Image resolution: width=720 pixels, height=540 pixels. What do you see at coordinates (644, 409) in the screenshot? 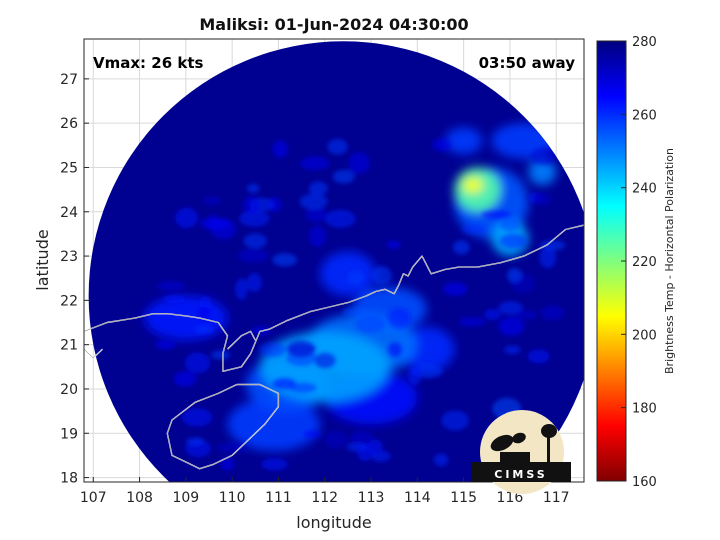
I see `colorbar-tick-label: 180` at bounding box center [644, 409].